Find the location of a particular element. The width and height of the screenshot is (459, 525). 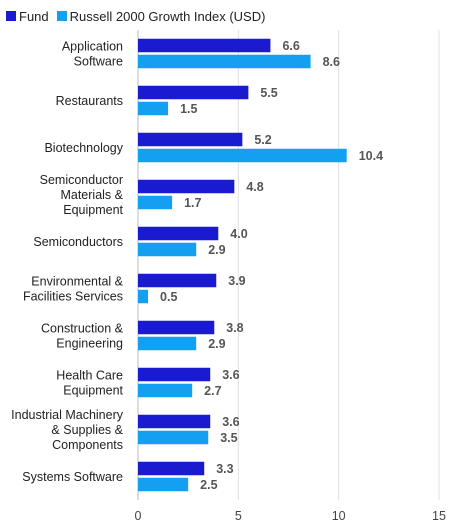

category-label-line: Health Care is located at coordinates (89, 376).